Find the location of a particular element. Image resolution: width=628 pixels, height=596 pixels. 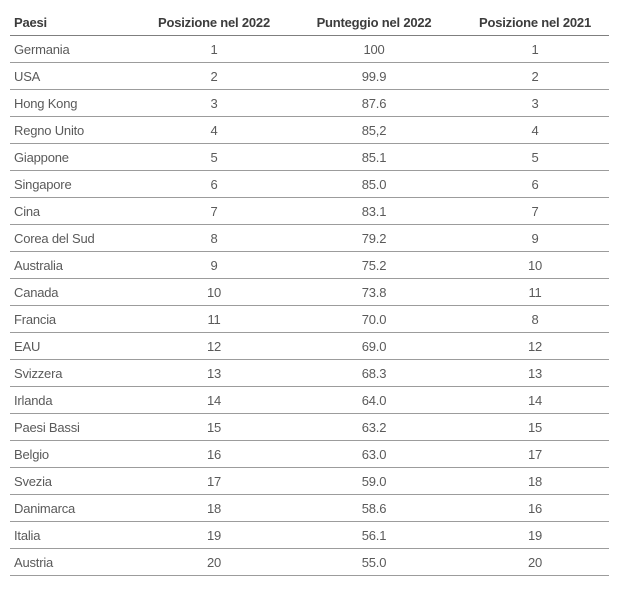

table-row: Francia 11 70.0 8 is located at coordinates (309, 319).